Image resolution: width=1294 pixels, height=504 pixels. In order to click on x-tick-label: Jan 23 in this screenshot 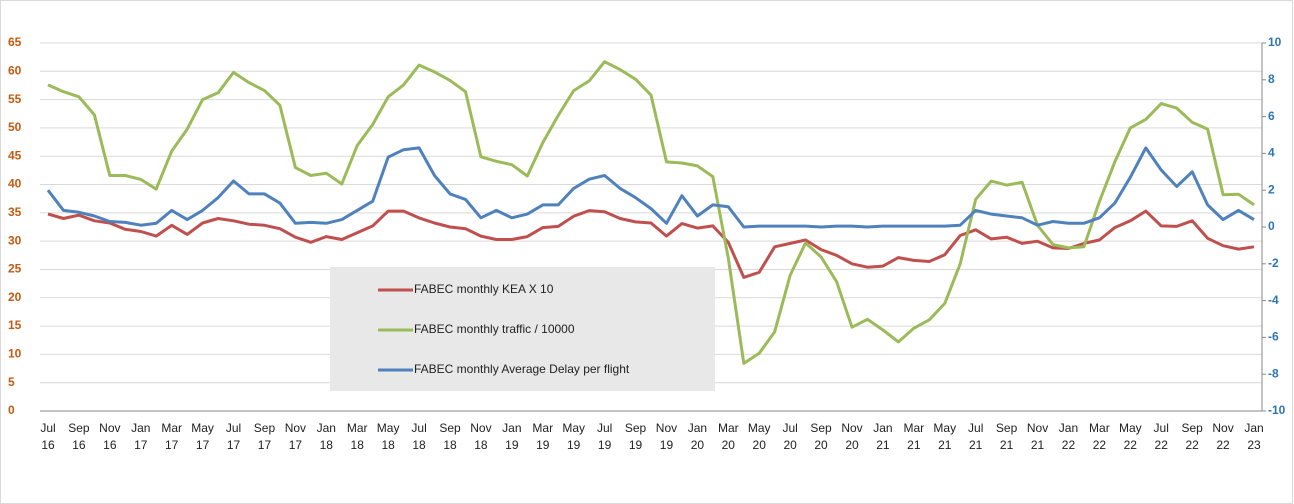, I will do `click(1254, 436)`.